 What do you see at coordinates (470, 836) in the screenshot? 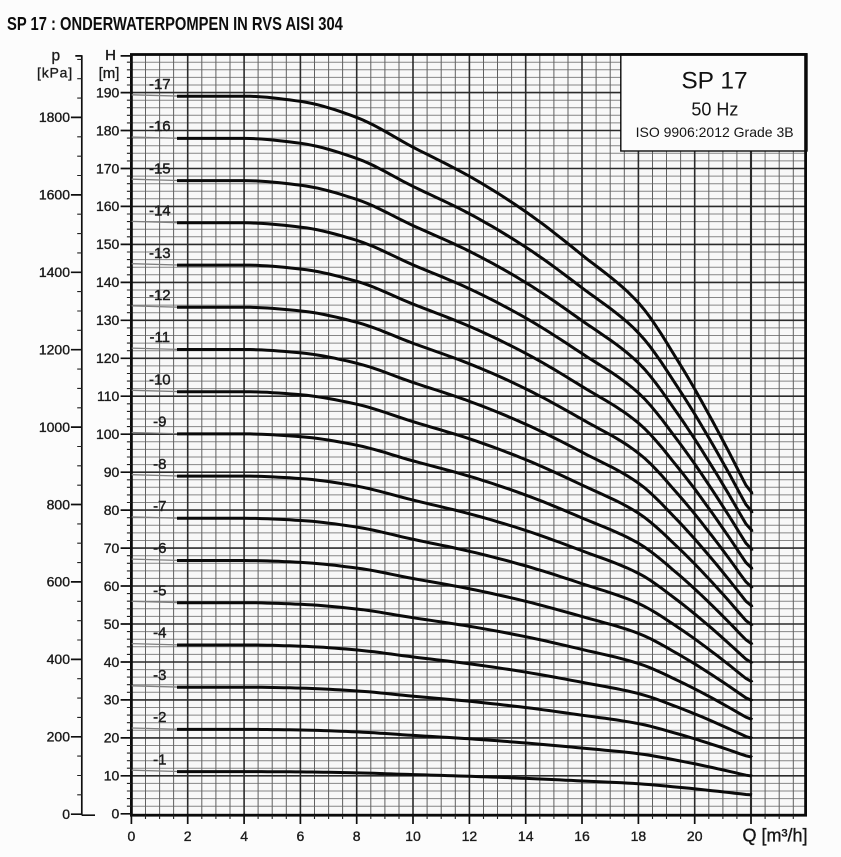
I see `svg-text: 12` at bounding box center [470, 836].